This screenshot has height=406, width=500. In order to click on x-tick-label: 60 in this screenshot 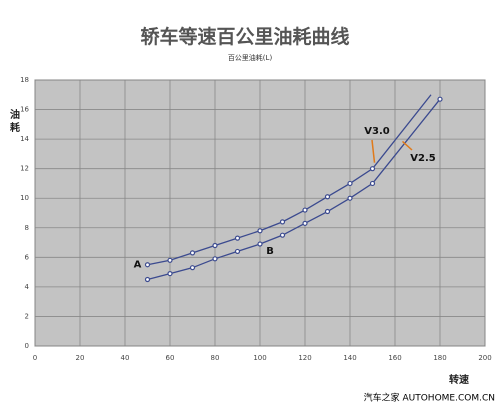, I will do `click(170, 358)`.